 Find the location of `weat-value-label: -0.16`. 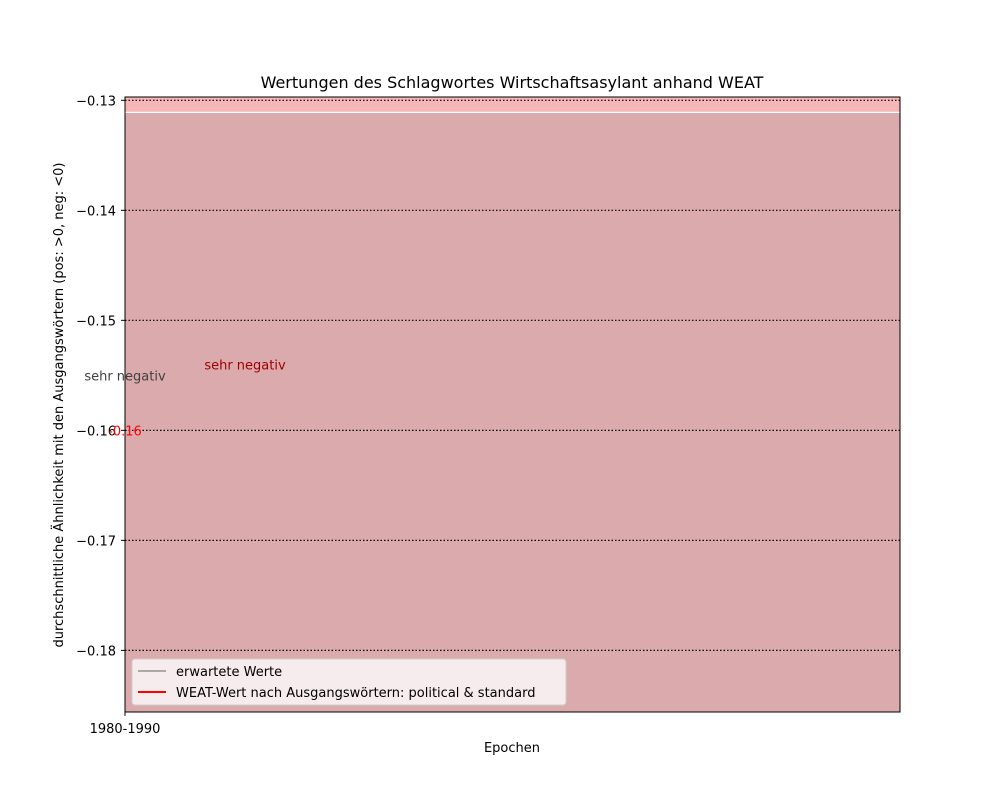

weat-value-label: -0.16 is located at coordinates (125, 431).